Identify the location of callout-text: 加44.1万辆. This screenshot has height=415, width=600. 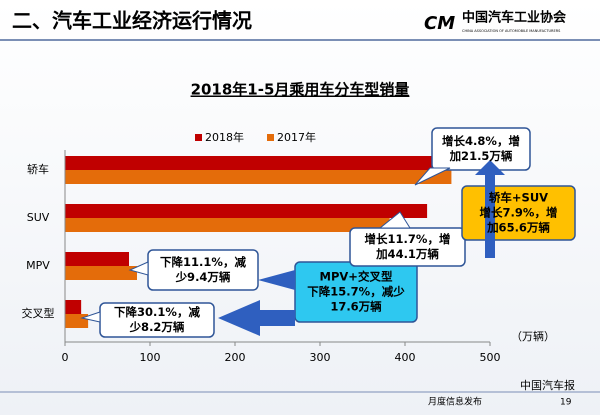
(407, 254).